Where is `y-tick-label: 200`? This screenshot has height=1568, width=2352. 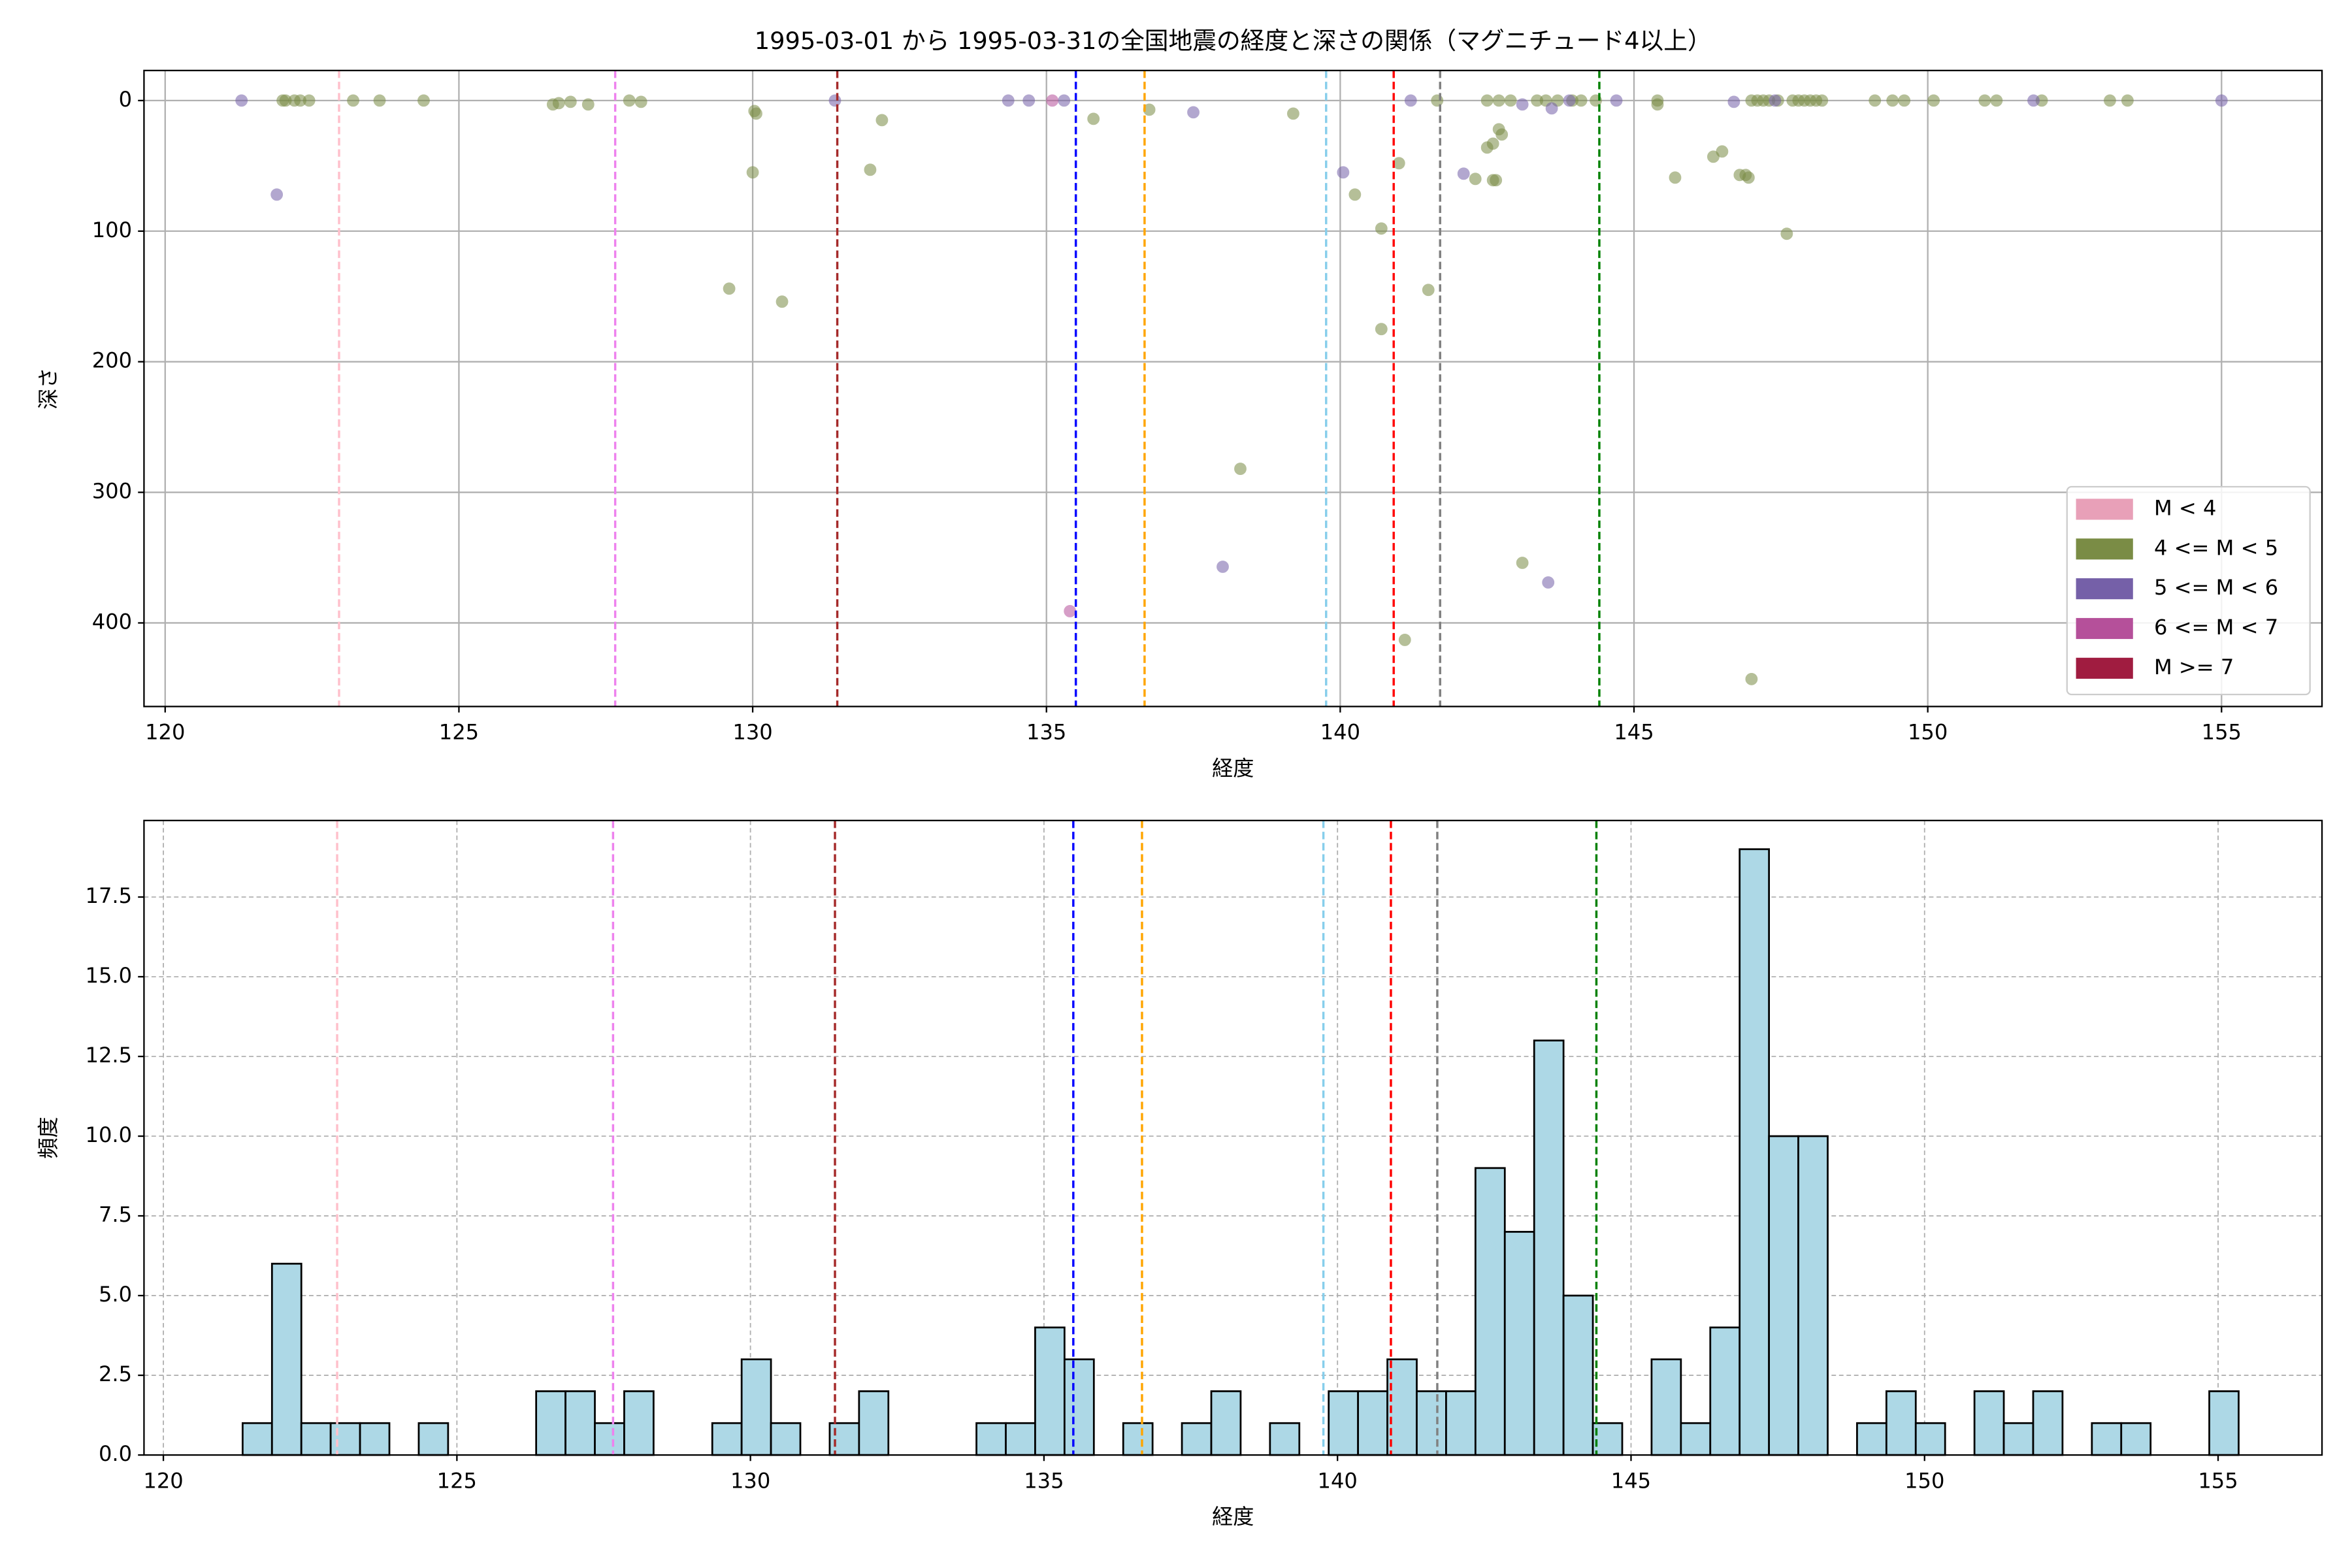 y-tick-label: 200 is located at coordinates (112, 360).